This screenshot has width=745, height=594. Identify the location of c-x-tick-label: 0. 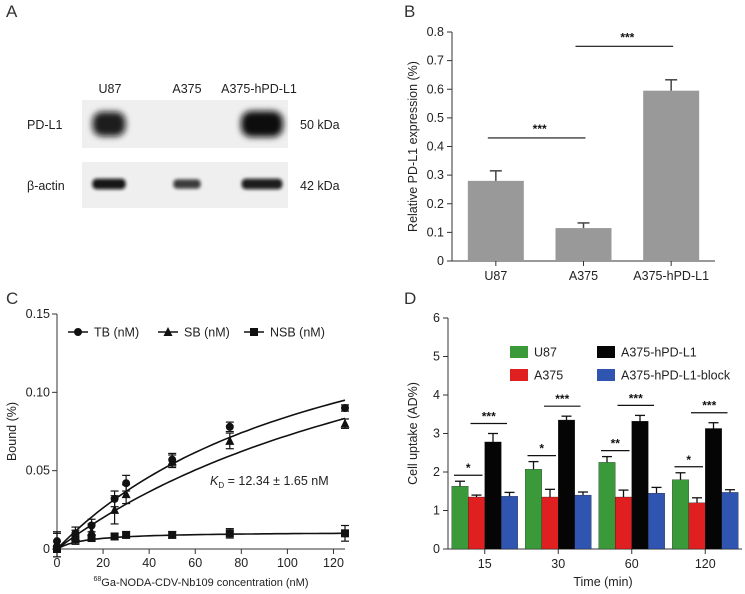
(57, 563).